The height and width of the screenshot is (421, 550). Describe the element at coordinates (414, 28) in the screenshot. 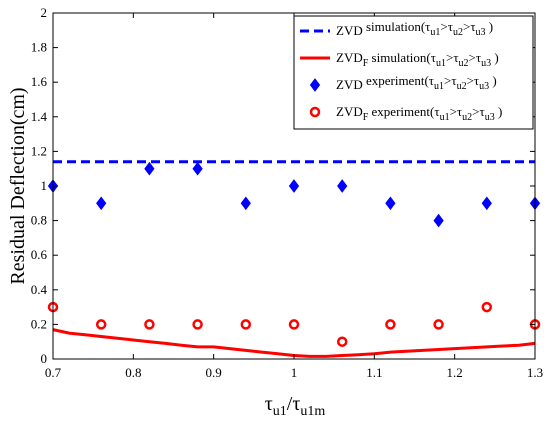

I see `legend-entry-label: ZVD simulation(τu1>τu2>τu3 )` at that location.